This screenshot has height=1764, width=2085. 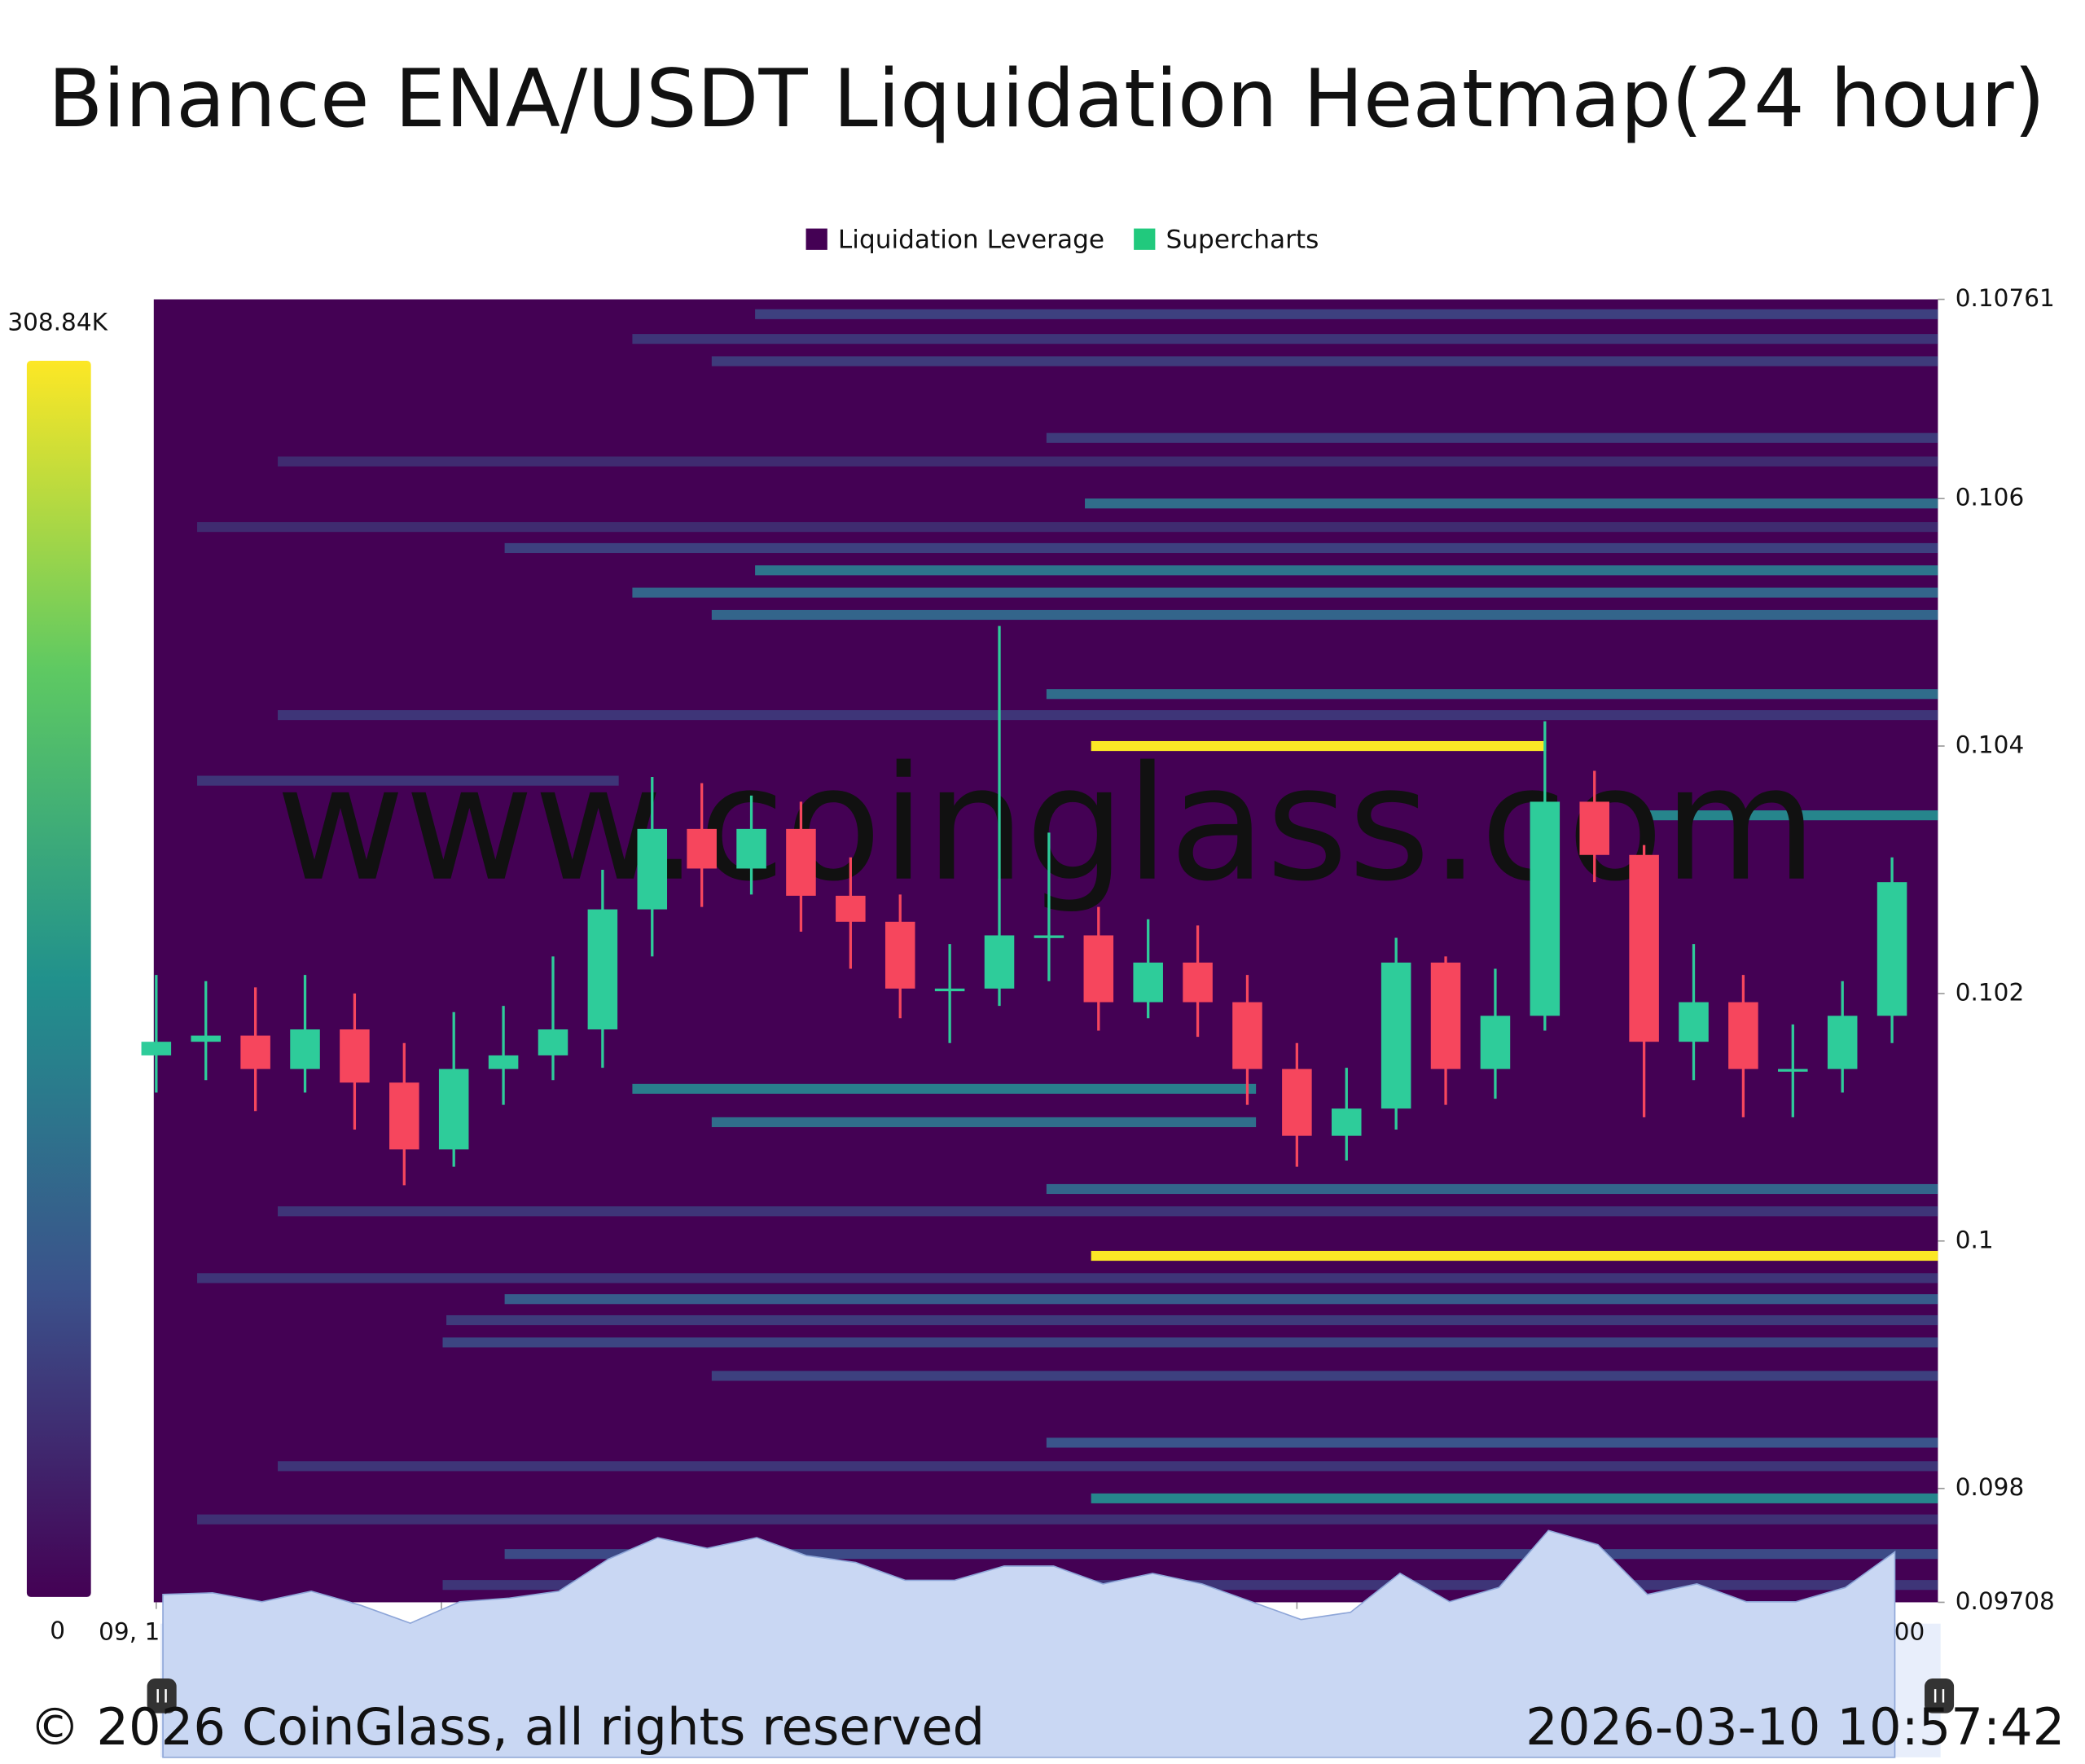 I want to click on y-tick-label: 0.102, so click(x=1990, y=992).